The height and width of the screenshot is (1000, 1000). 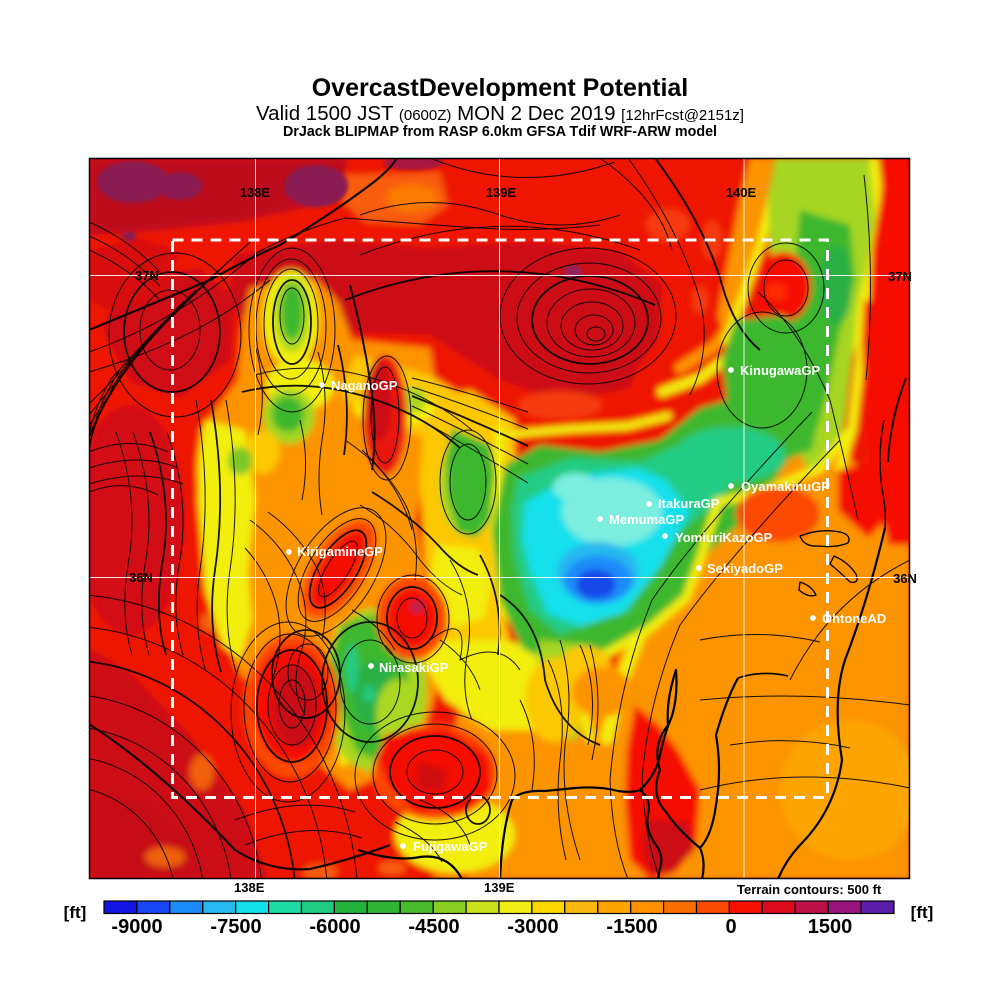 I want to click on svg-text: SekiyadoGP, so click(x=745, y=568).